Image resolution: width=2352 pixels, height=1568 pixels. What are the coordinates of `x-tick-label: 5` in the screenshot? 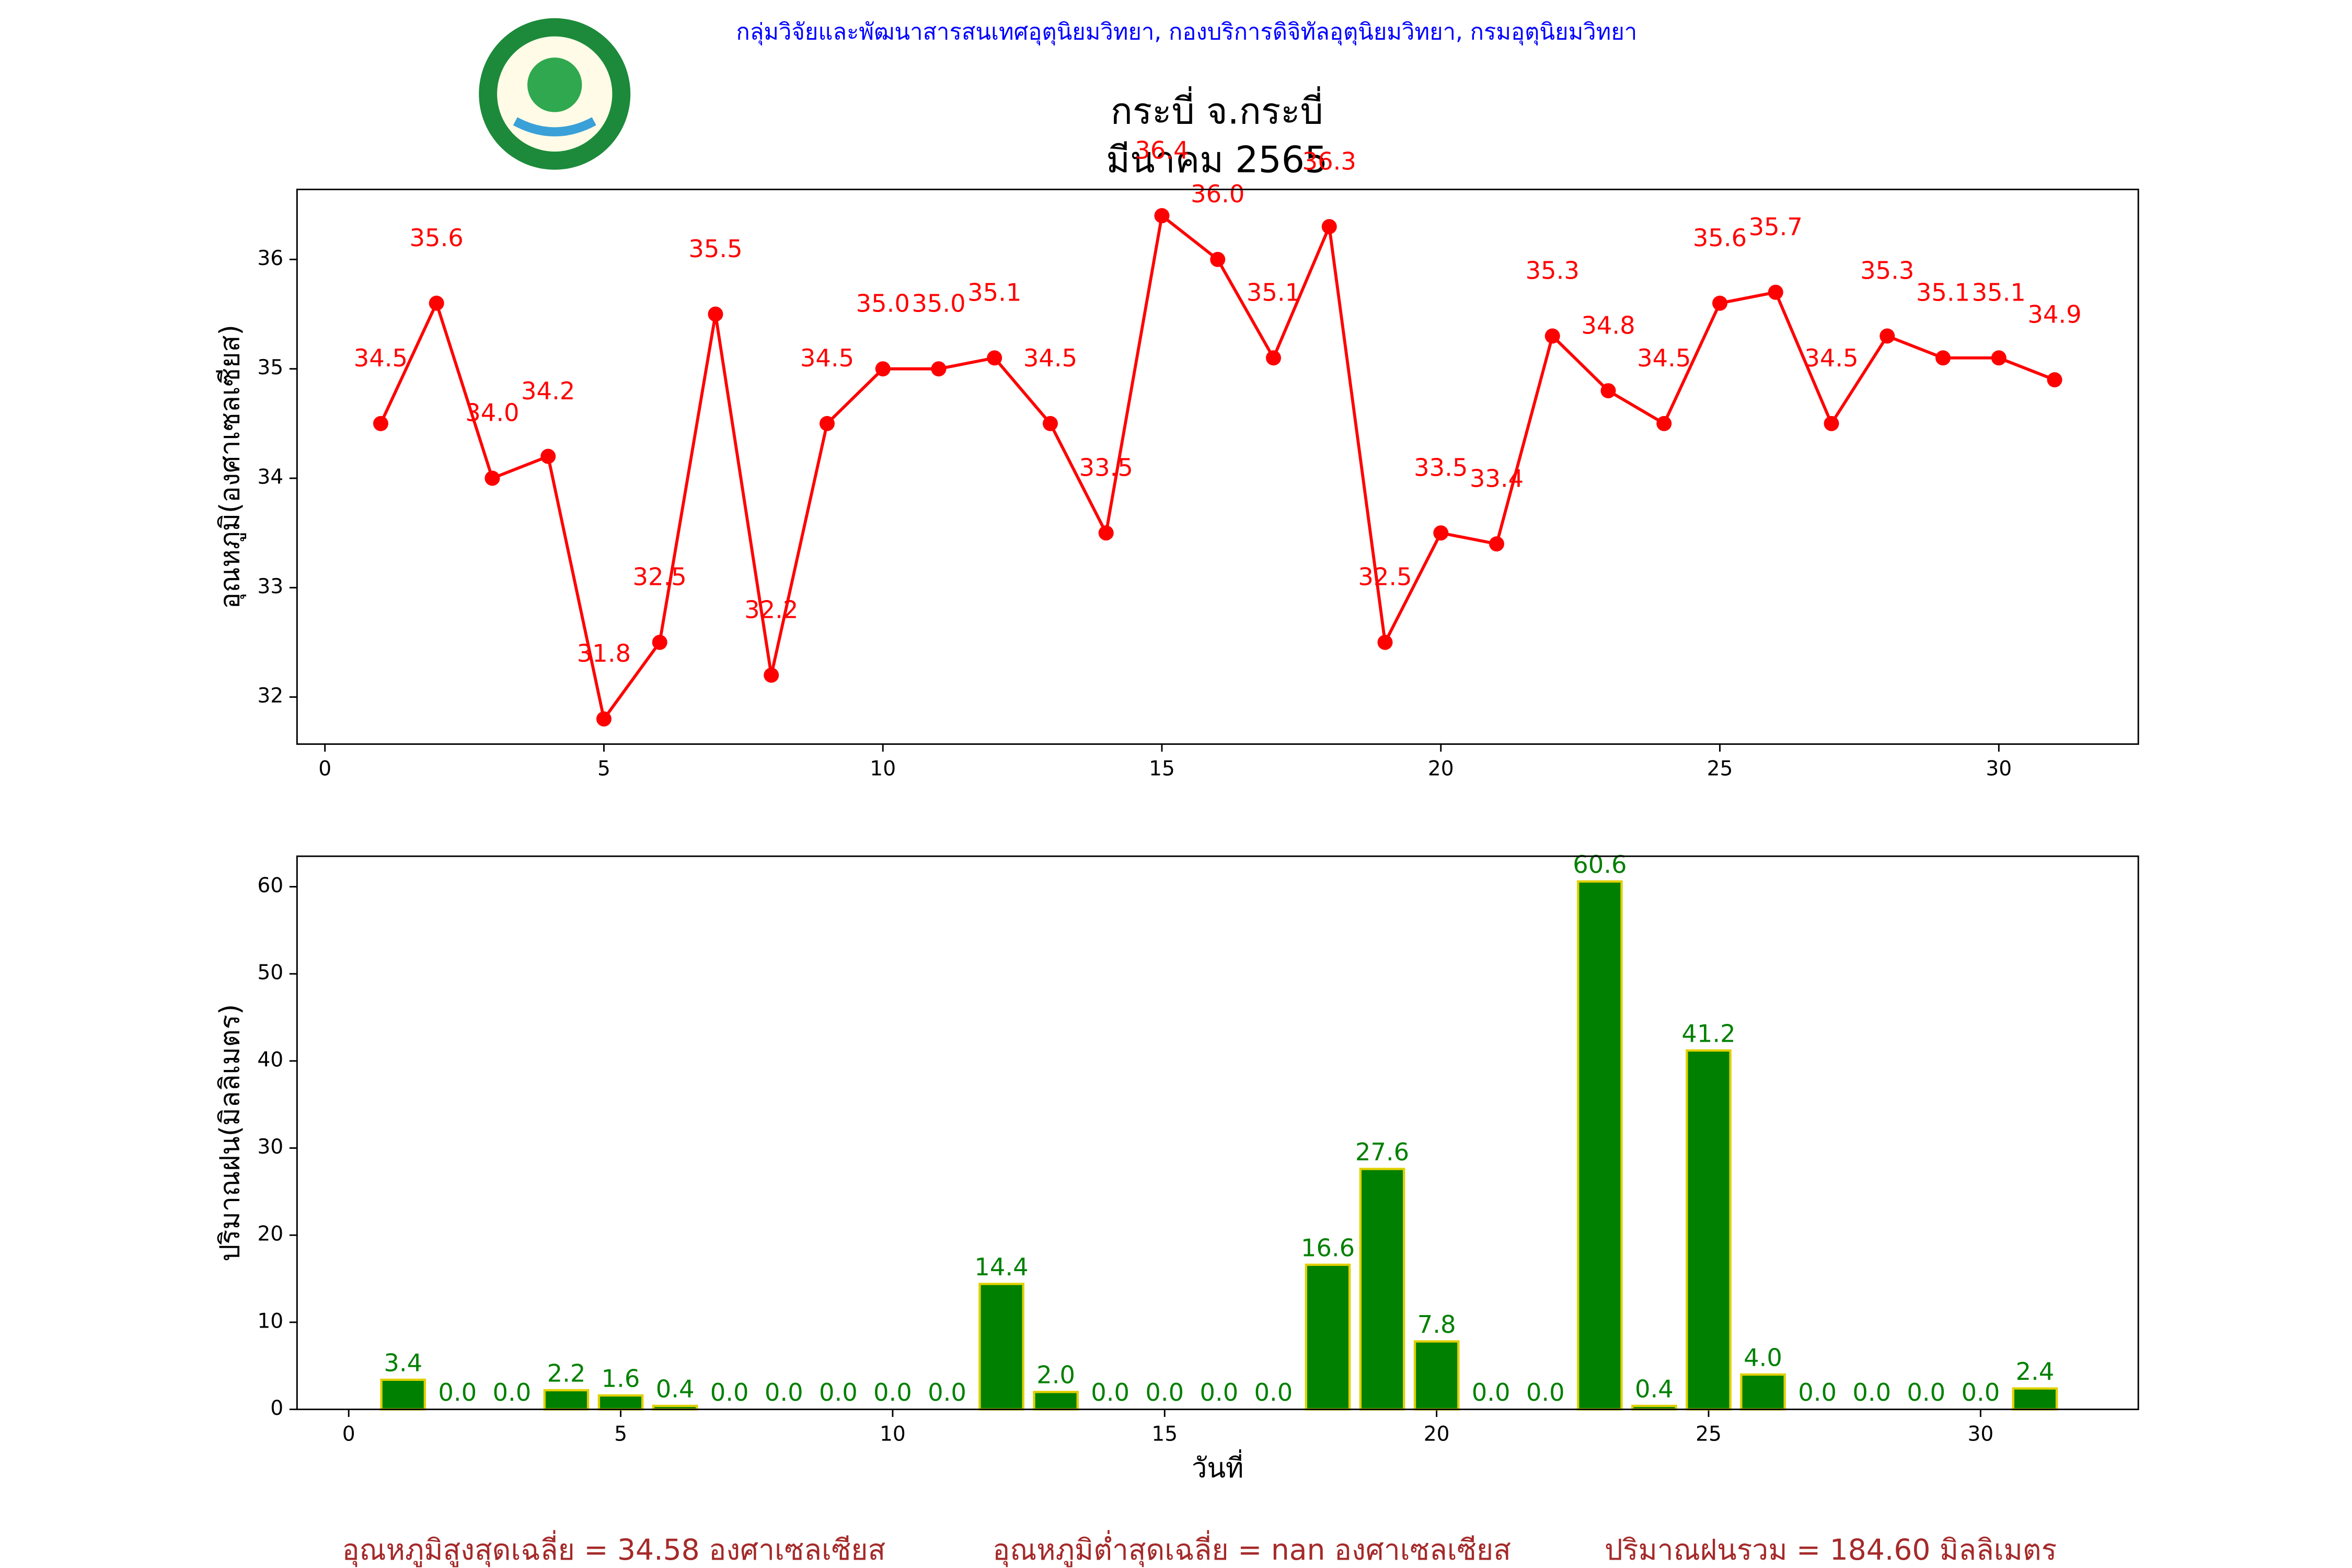 It's located at (603, 768).